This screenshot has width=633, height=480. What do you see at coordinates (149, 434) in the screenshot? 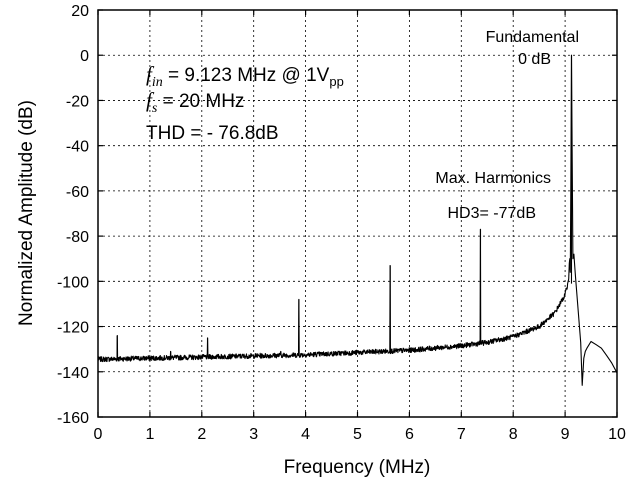
I see `x-tick-label: 1` at bounding box center [149, 434].